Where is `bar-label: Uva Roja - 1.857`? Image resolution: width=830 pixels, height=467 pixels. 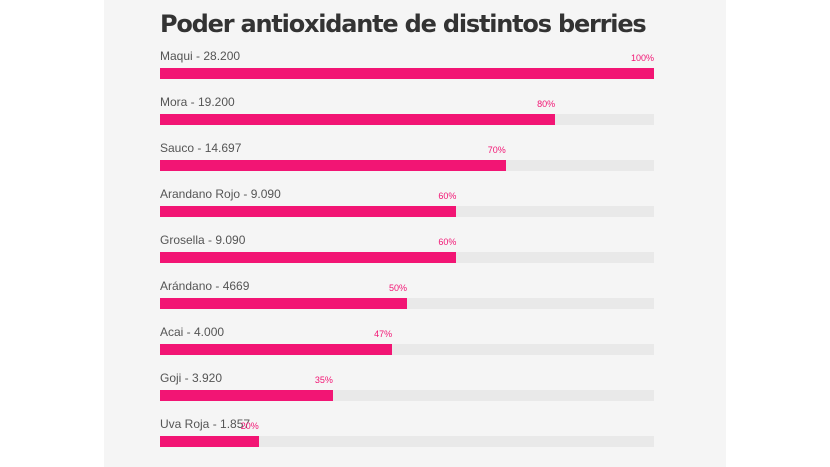
bar-label: Uva Roja - 1.857 is located at coordinates (205, 424).